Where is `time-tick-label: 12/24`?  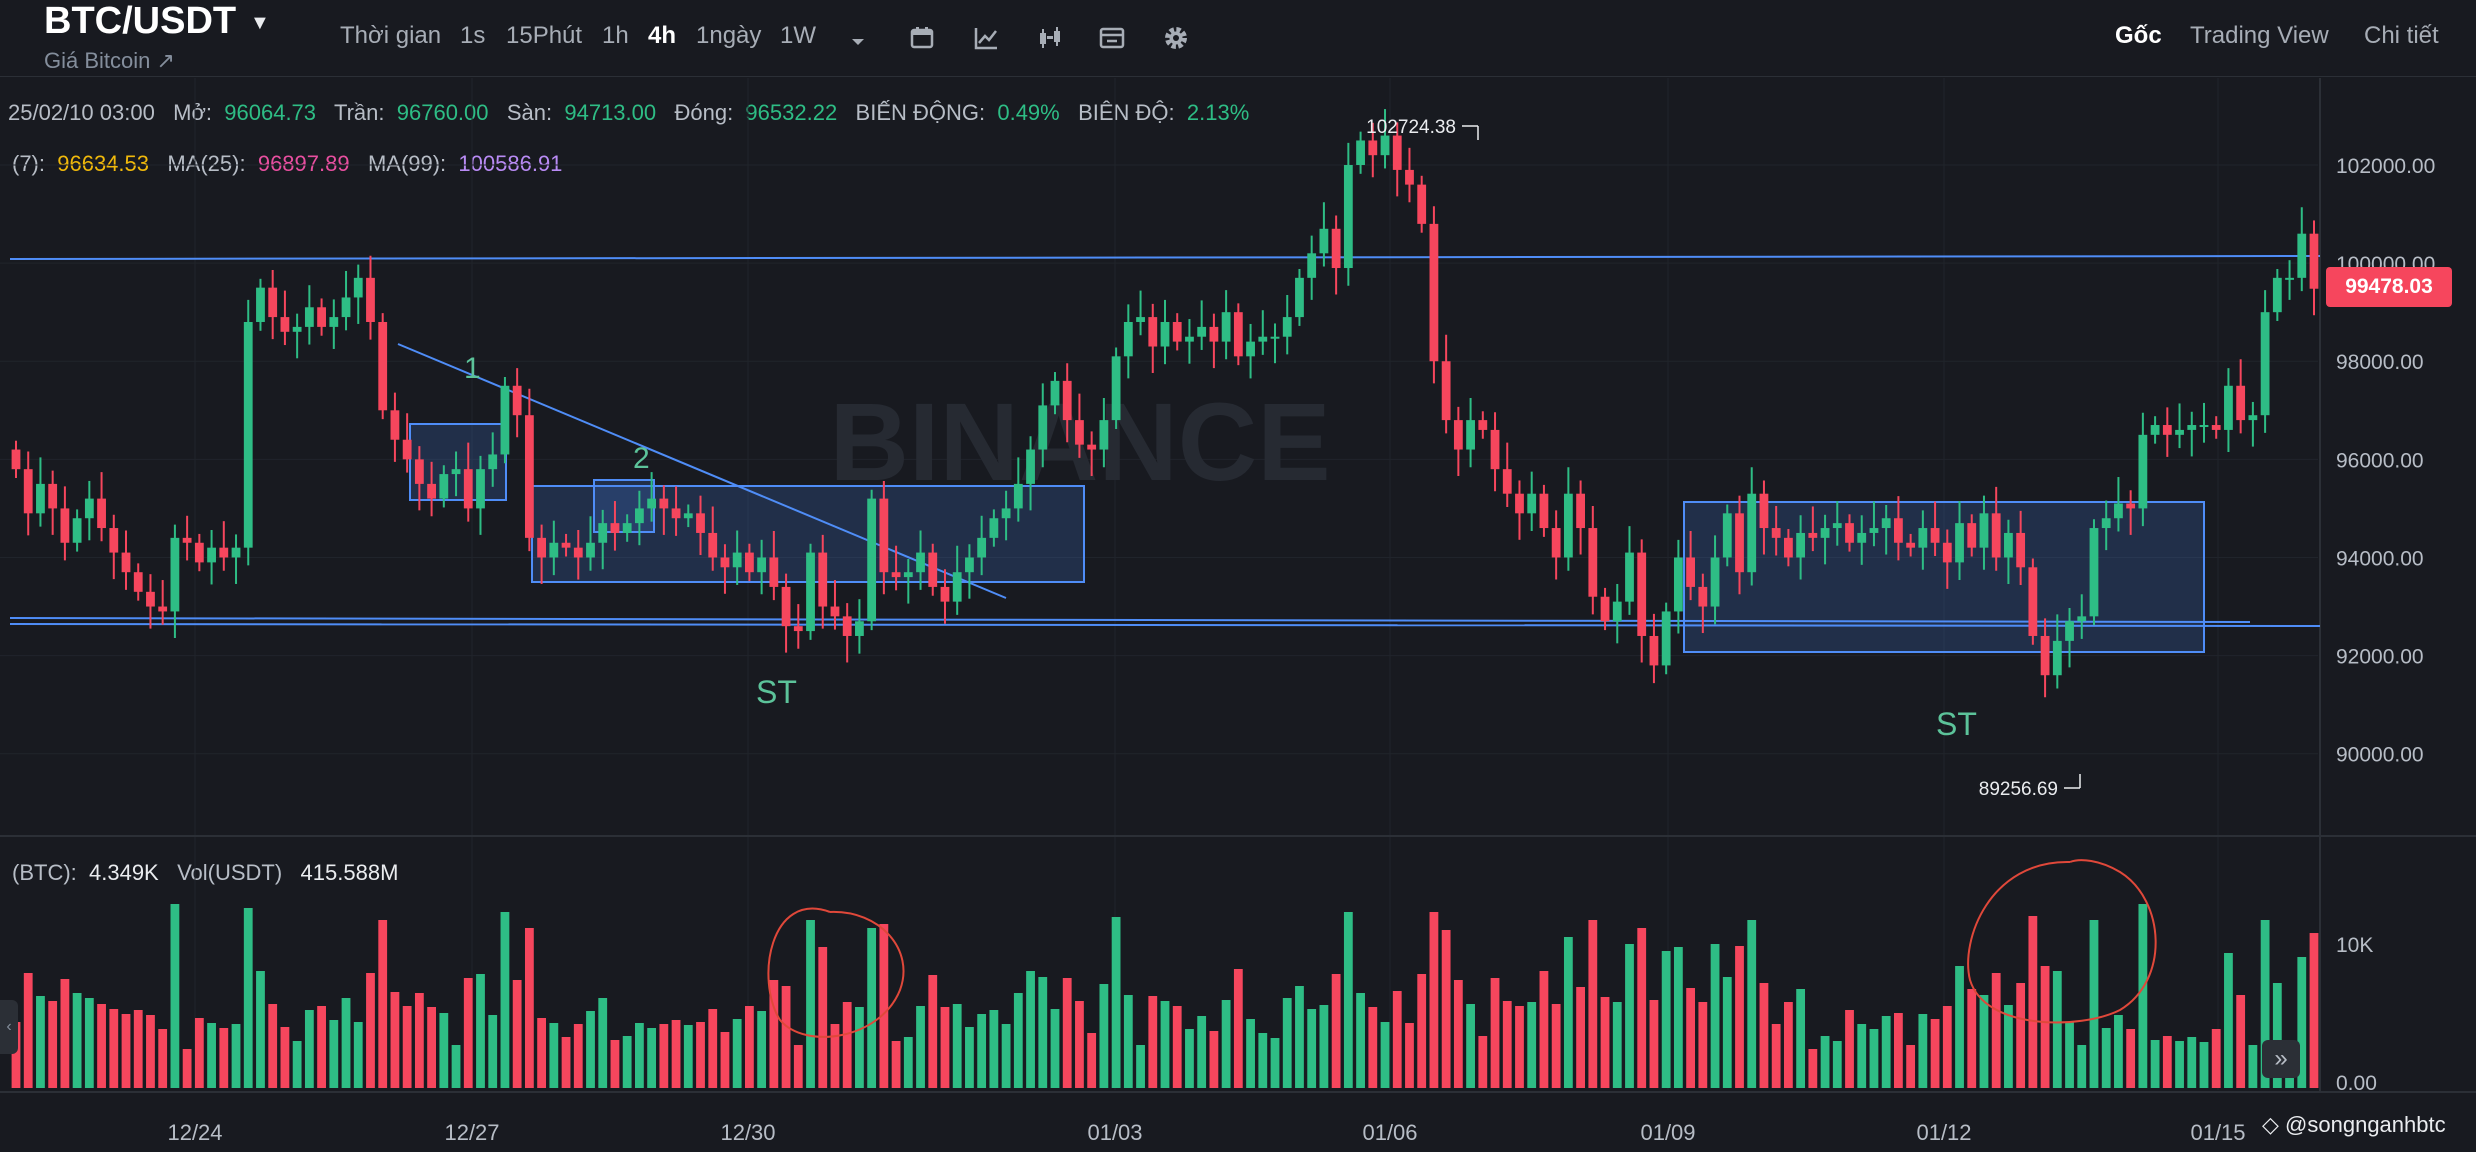 time-tick-label: 12/24 is located at coordinates (194, 1132).